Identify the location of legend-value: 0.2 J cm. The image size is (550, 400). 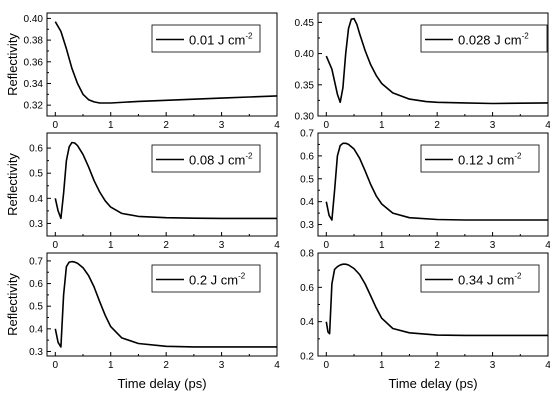
(213, 280).